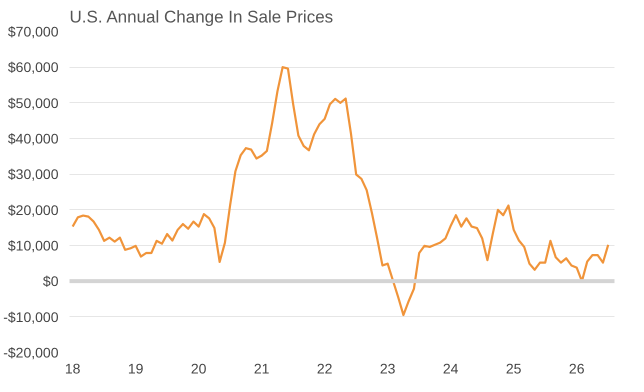 This screenshot has height=392, width=644. What do you see at coordinates (72, 368) in the screenshot?
I see `x-tick-label: 18` at bounding box center [72, 368].